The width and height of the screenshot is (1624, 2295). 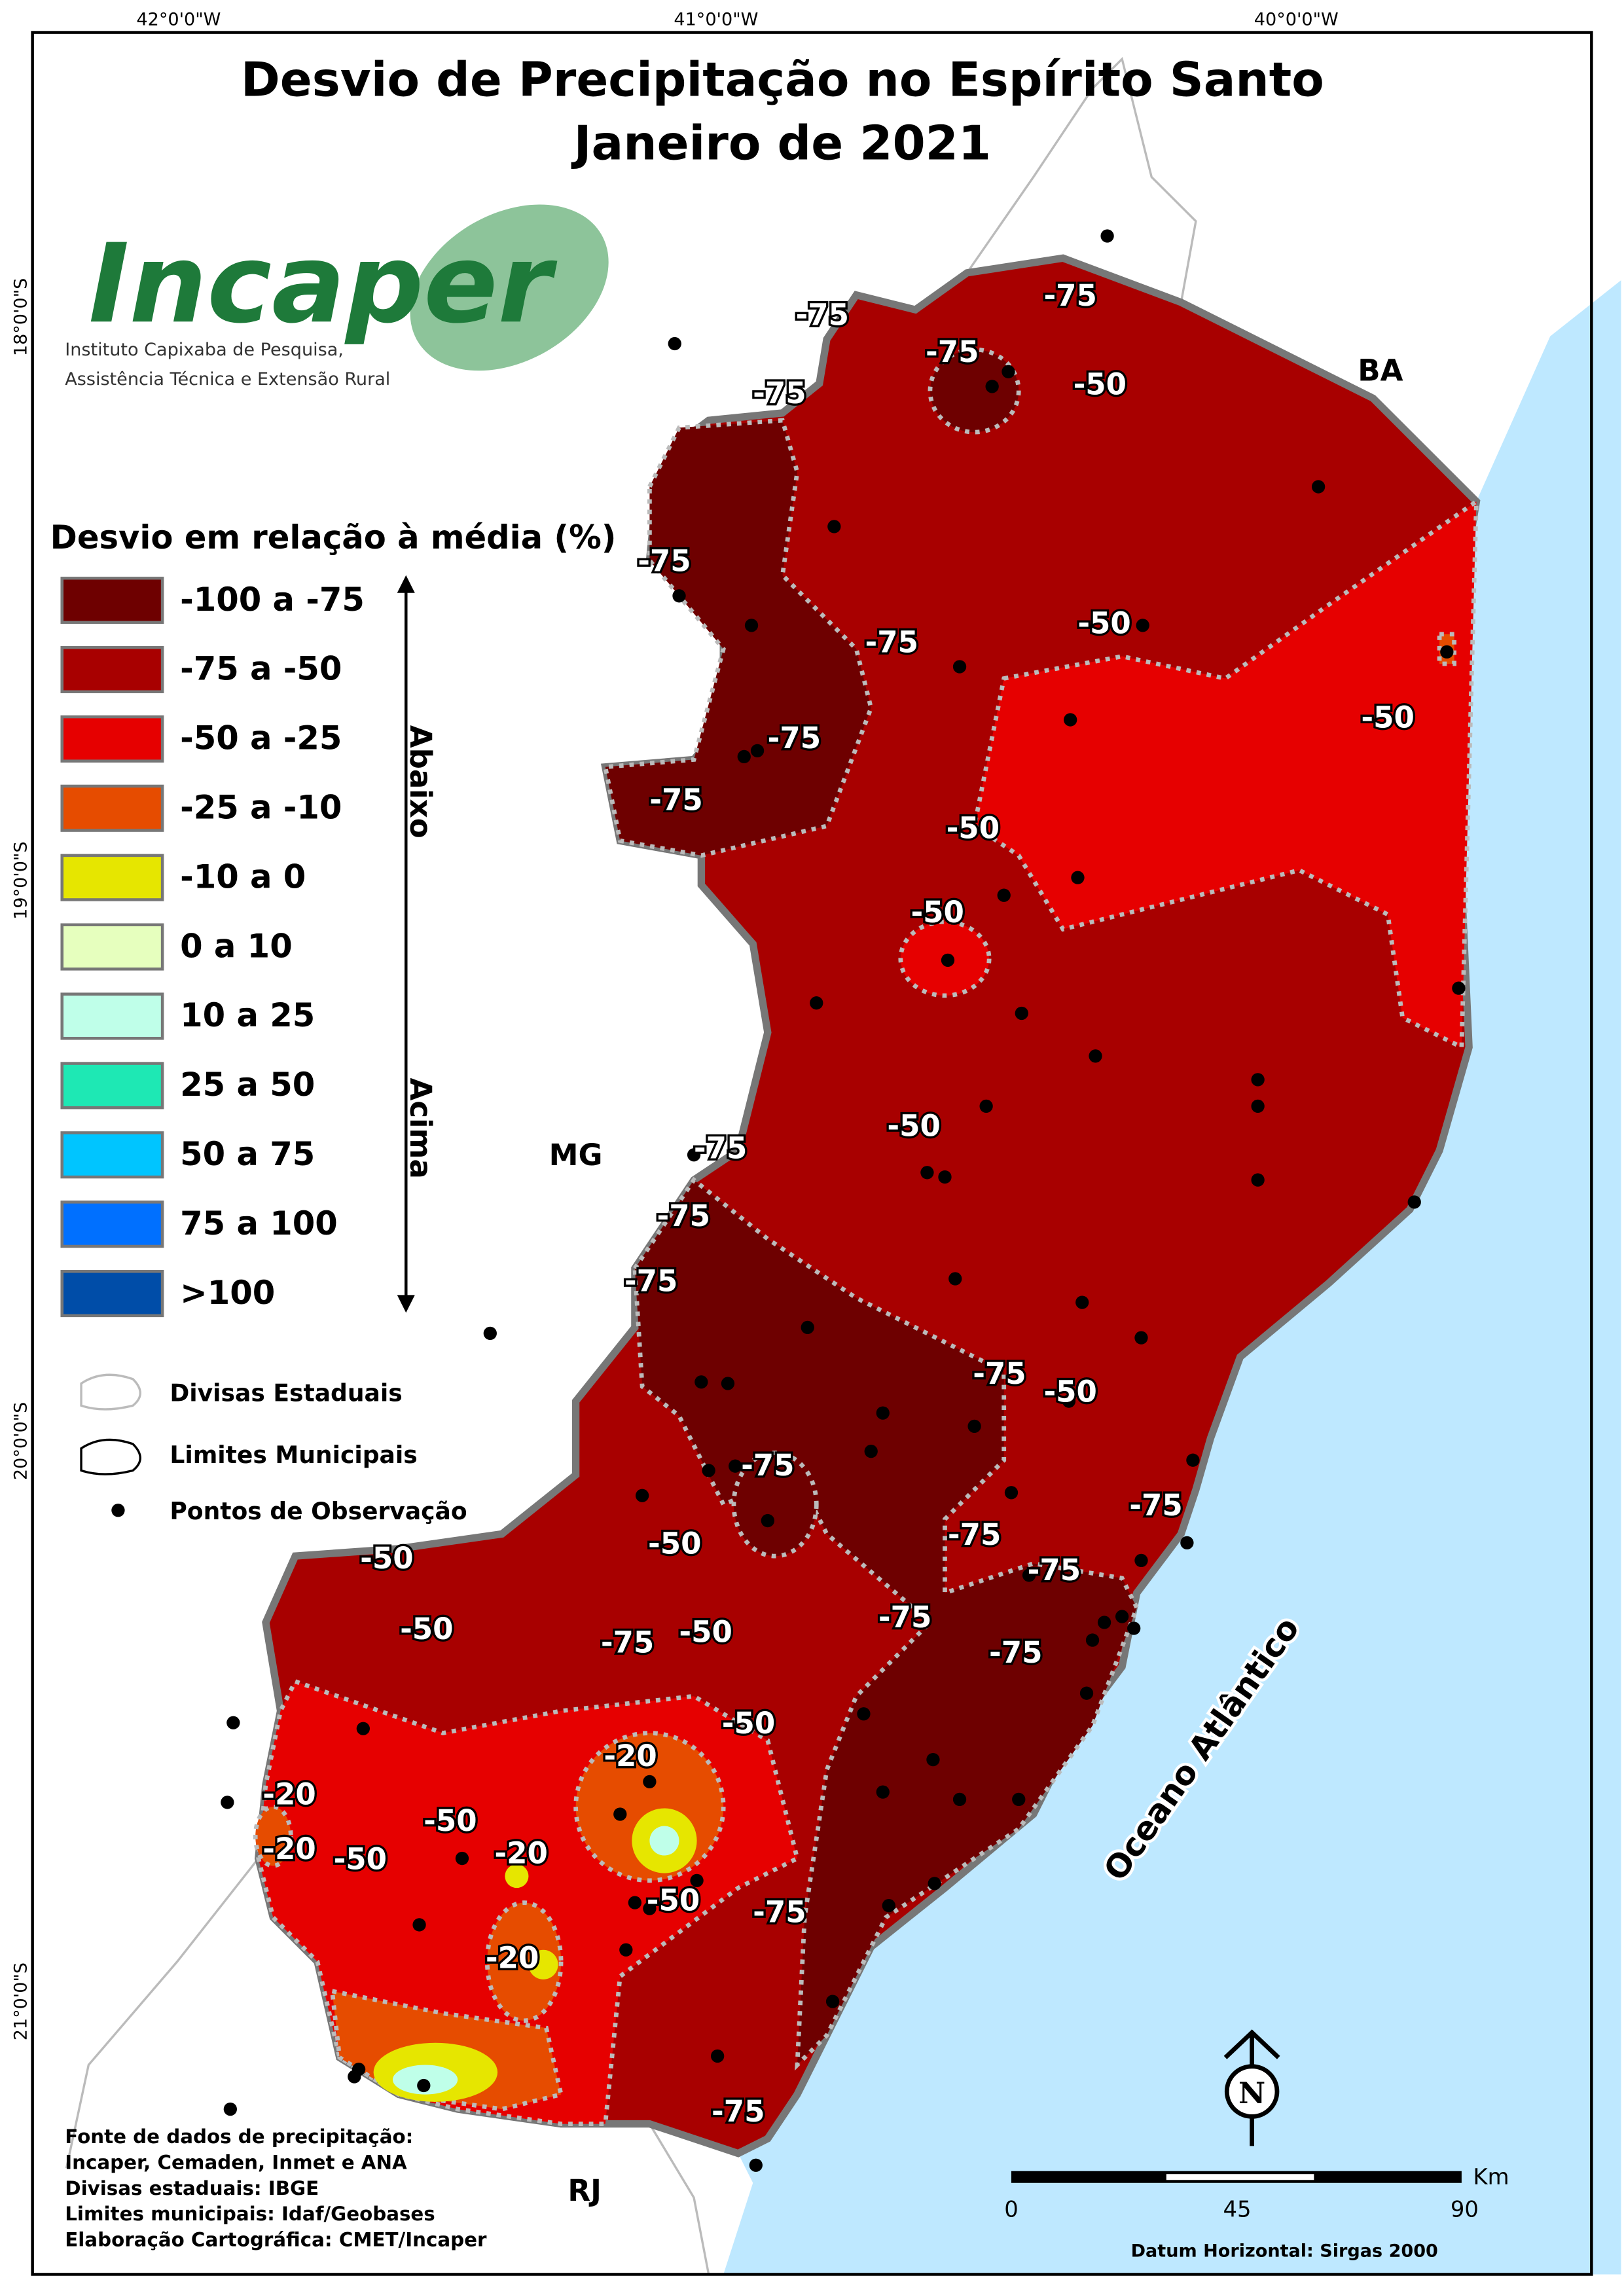 I want to click on source-line: Incaper, Cemaden, Inmet e ANA, so click(x=236, y=2162).